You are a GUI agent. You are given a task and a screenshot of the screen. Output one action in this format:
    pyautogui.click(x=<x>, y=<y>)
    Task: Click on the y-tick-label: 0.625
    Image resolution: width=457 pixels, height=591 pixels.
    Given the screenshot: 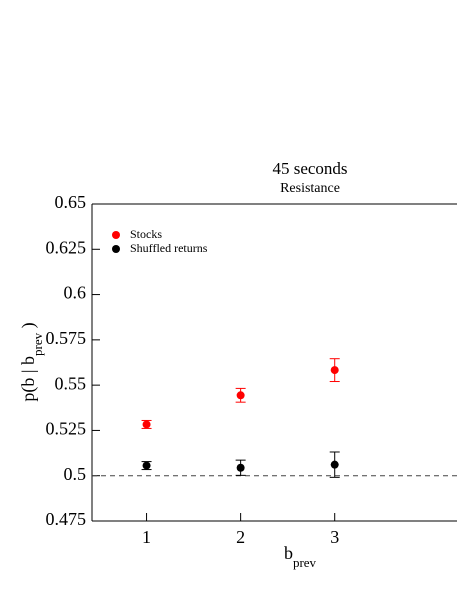 What is the action you would take?
    pyautogui.click(x=66, y=247)
    